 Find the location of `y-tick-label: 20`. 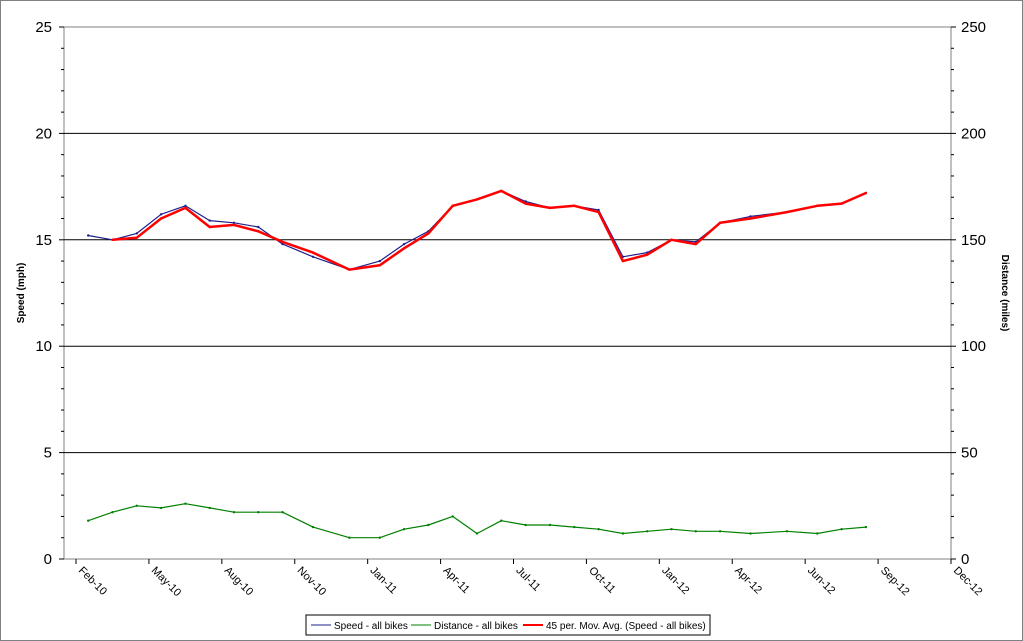

y-tick-label: 20 is located at coordinates (43, 133).